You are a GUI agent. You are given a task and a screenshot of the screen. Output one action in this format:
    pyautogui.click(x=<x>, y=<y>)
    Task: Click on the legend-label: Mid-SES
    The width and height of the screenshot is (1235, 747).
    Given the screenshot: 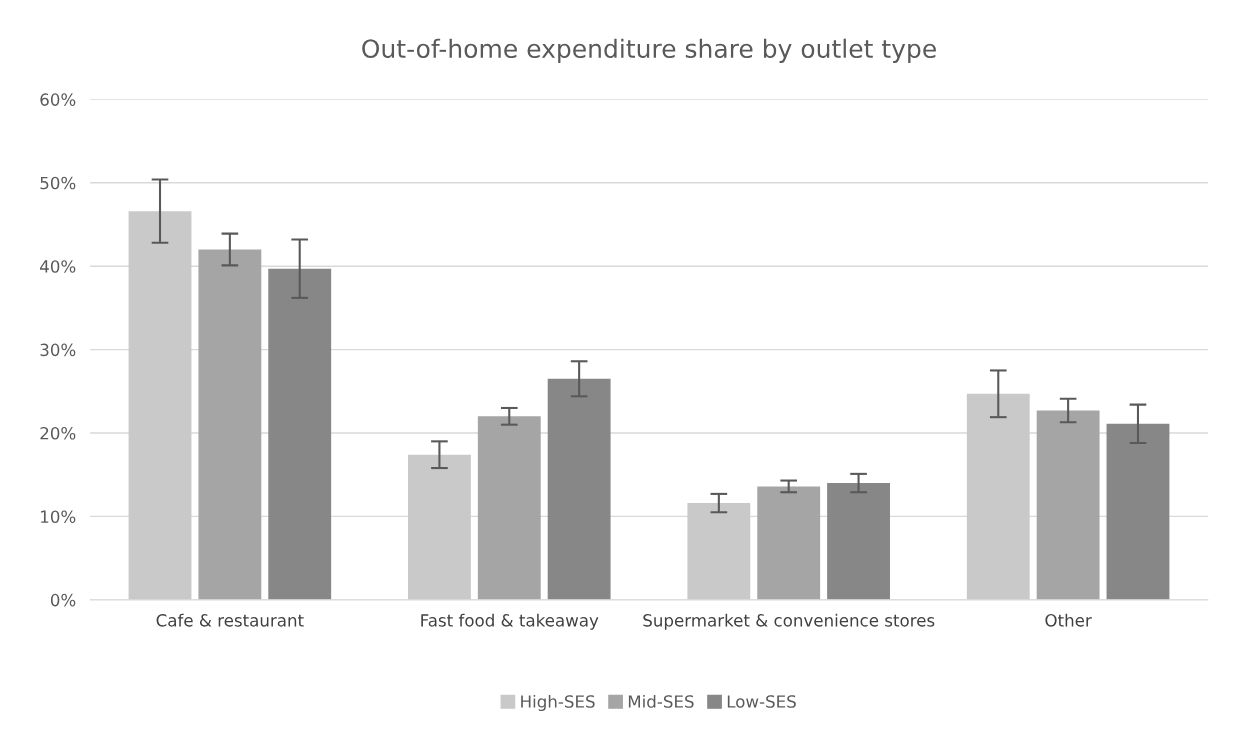 What is the action you would take?
    pyautogui.click(x=661, y=701)
    